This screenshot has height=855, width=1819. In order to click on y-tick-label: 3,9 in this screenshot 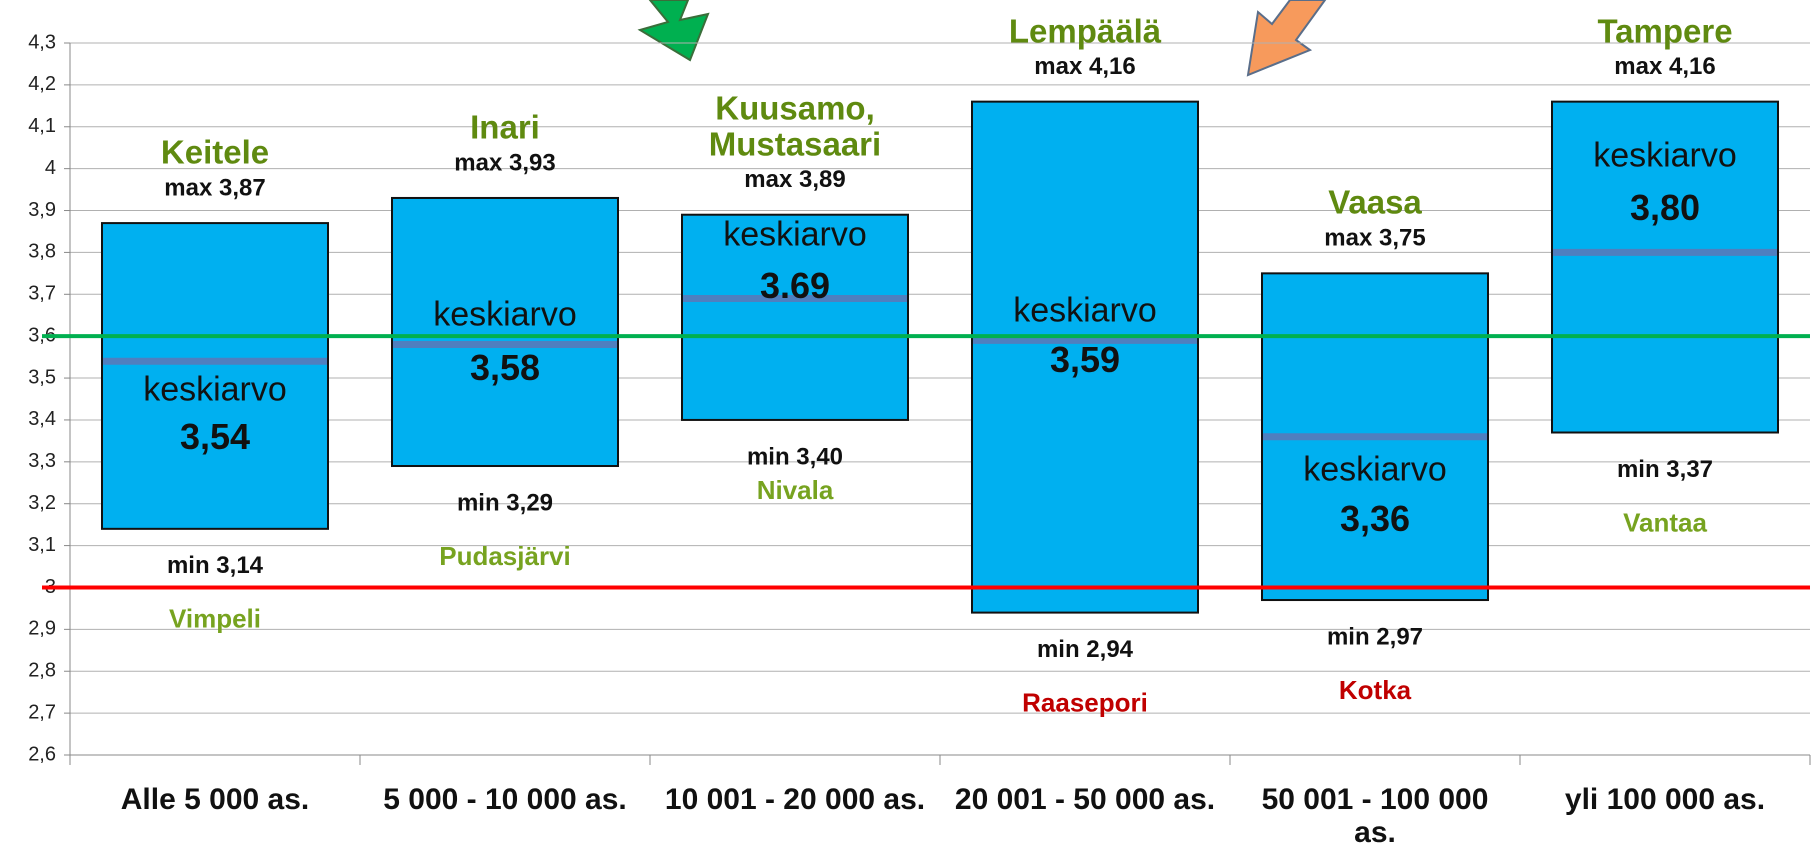, I will do `click(42, 210)`.